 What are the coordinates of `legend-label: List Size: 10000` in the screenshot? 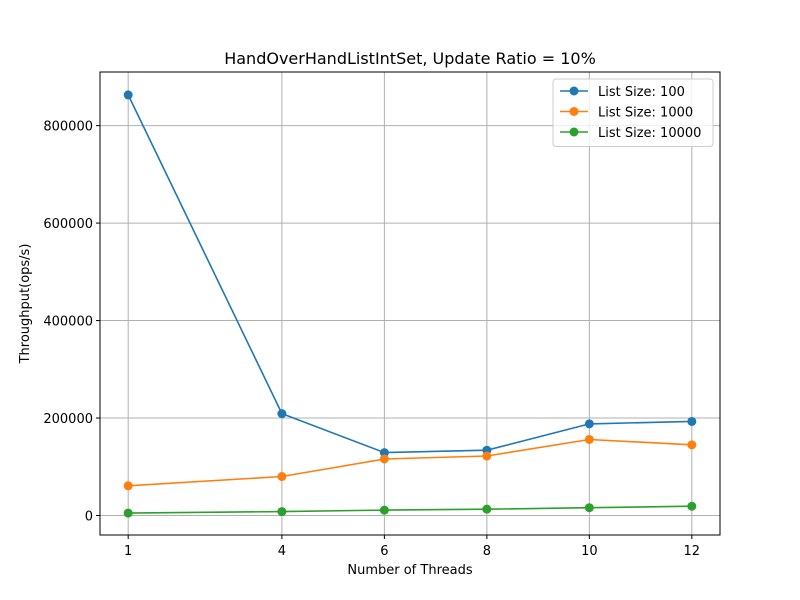 It's located at (649, 133).